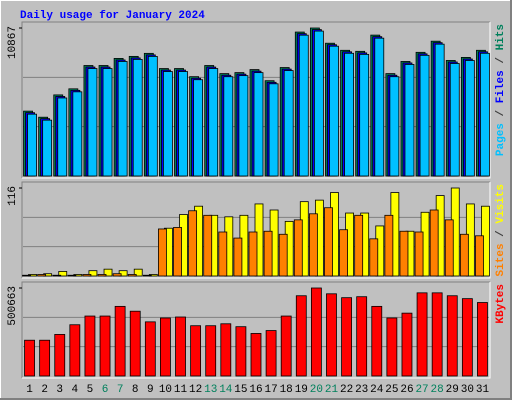 This screenshot has height=400, width=512. Describe the element at coordinates (421, 390) in the screenshot. I see `x-tick-label: 27` at that location.